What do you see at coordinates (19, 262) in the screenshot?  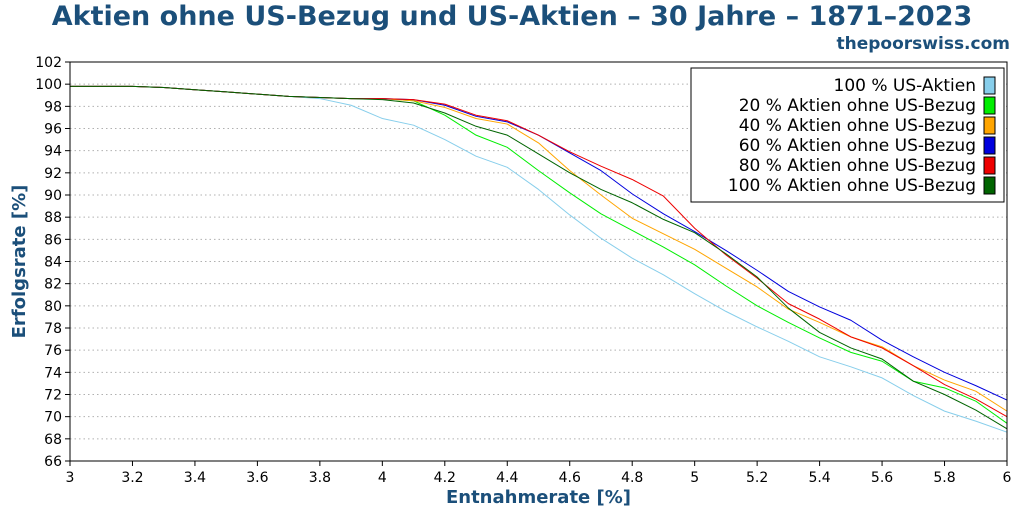 I see `y-axis-title: Erfolgsrate [%]` at bounding box center [19, 262].